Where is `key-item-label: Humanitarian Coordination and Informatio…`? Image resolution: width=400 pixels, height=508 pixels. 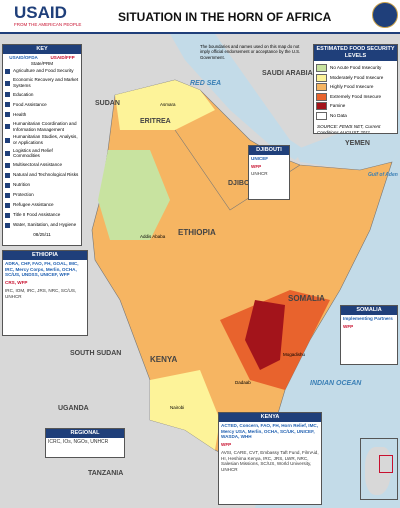
key-item-label: Humanitarian Coordination and Informatio… is located at coordinates (45, 126).